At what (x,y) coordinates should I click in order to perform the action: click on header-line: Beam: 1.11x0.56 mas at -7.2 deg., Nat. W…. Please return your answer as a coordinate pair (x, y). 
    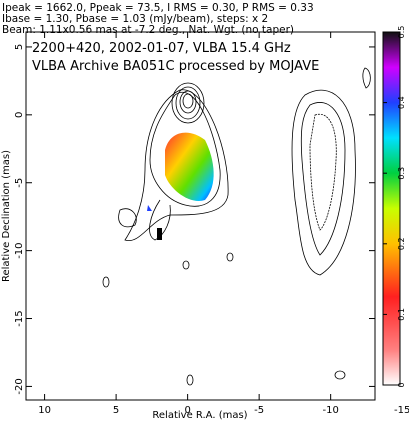
    Looking at the image, I should click on (148, 30).